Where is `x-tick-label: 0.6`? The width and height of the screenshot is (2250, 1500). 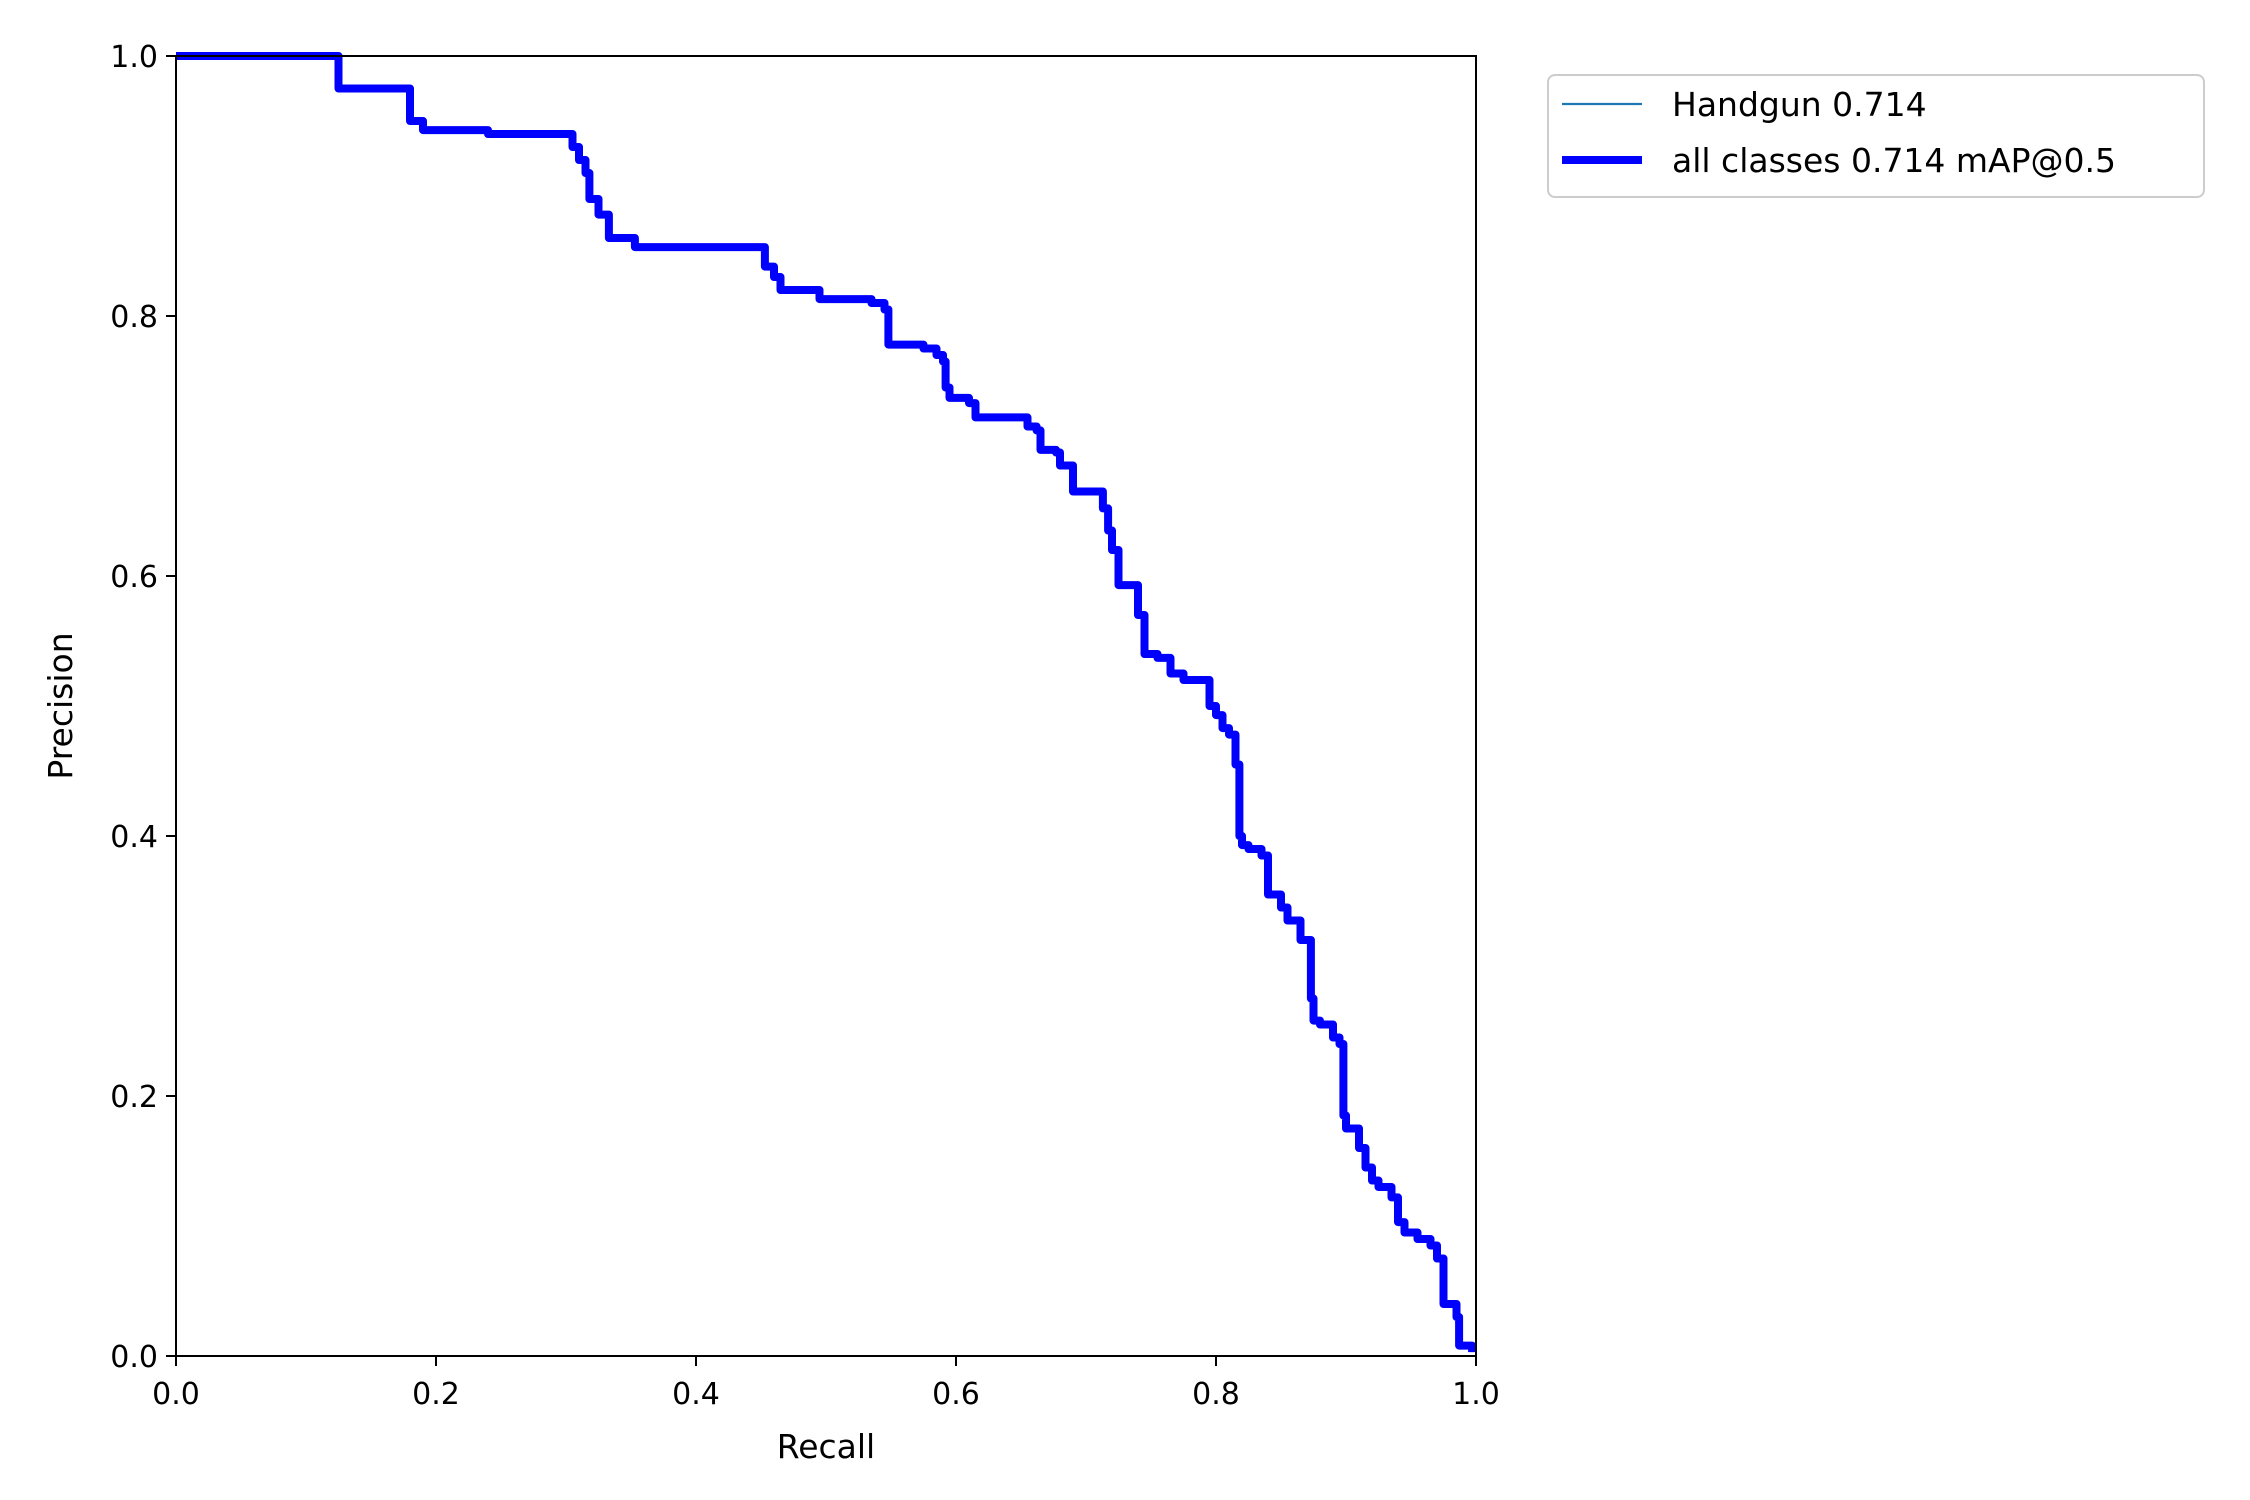 x-tick-label: 0.6 is located at coordinates (956, 1394).